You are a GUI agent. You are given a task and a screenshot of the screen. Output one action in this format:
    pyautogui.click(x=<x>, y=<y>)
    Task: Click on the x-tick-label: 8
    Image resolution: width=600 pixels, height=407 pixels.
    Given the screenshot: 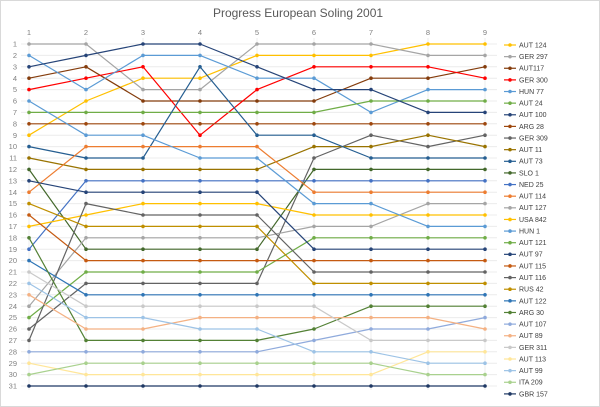 What is the action you would take?
    pyautogui.click(x=428, y=32)
    